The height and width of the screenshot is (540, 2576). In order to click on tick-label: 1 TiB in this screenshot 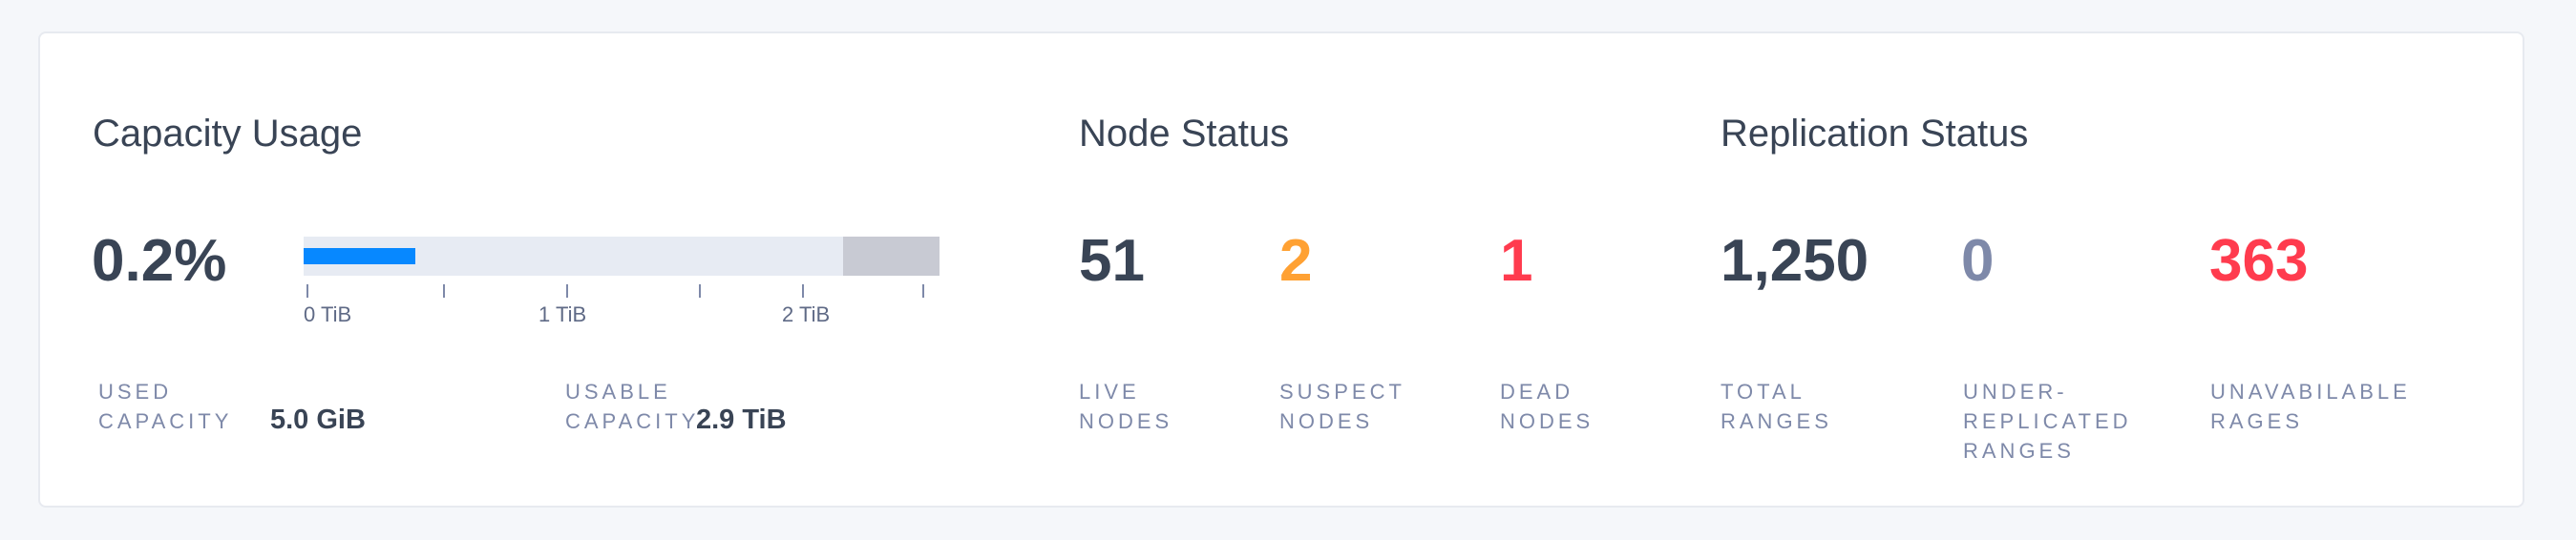, I will do `click(562, 314)`.